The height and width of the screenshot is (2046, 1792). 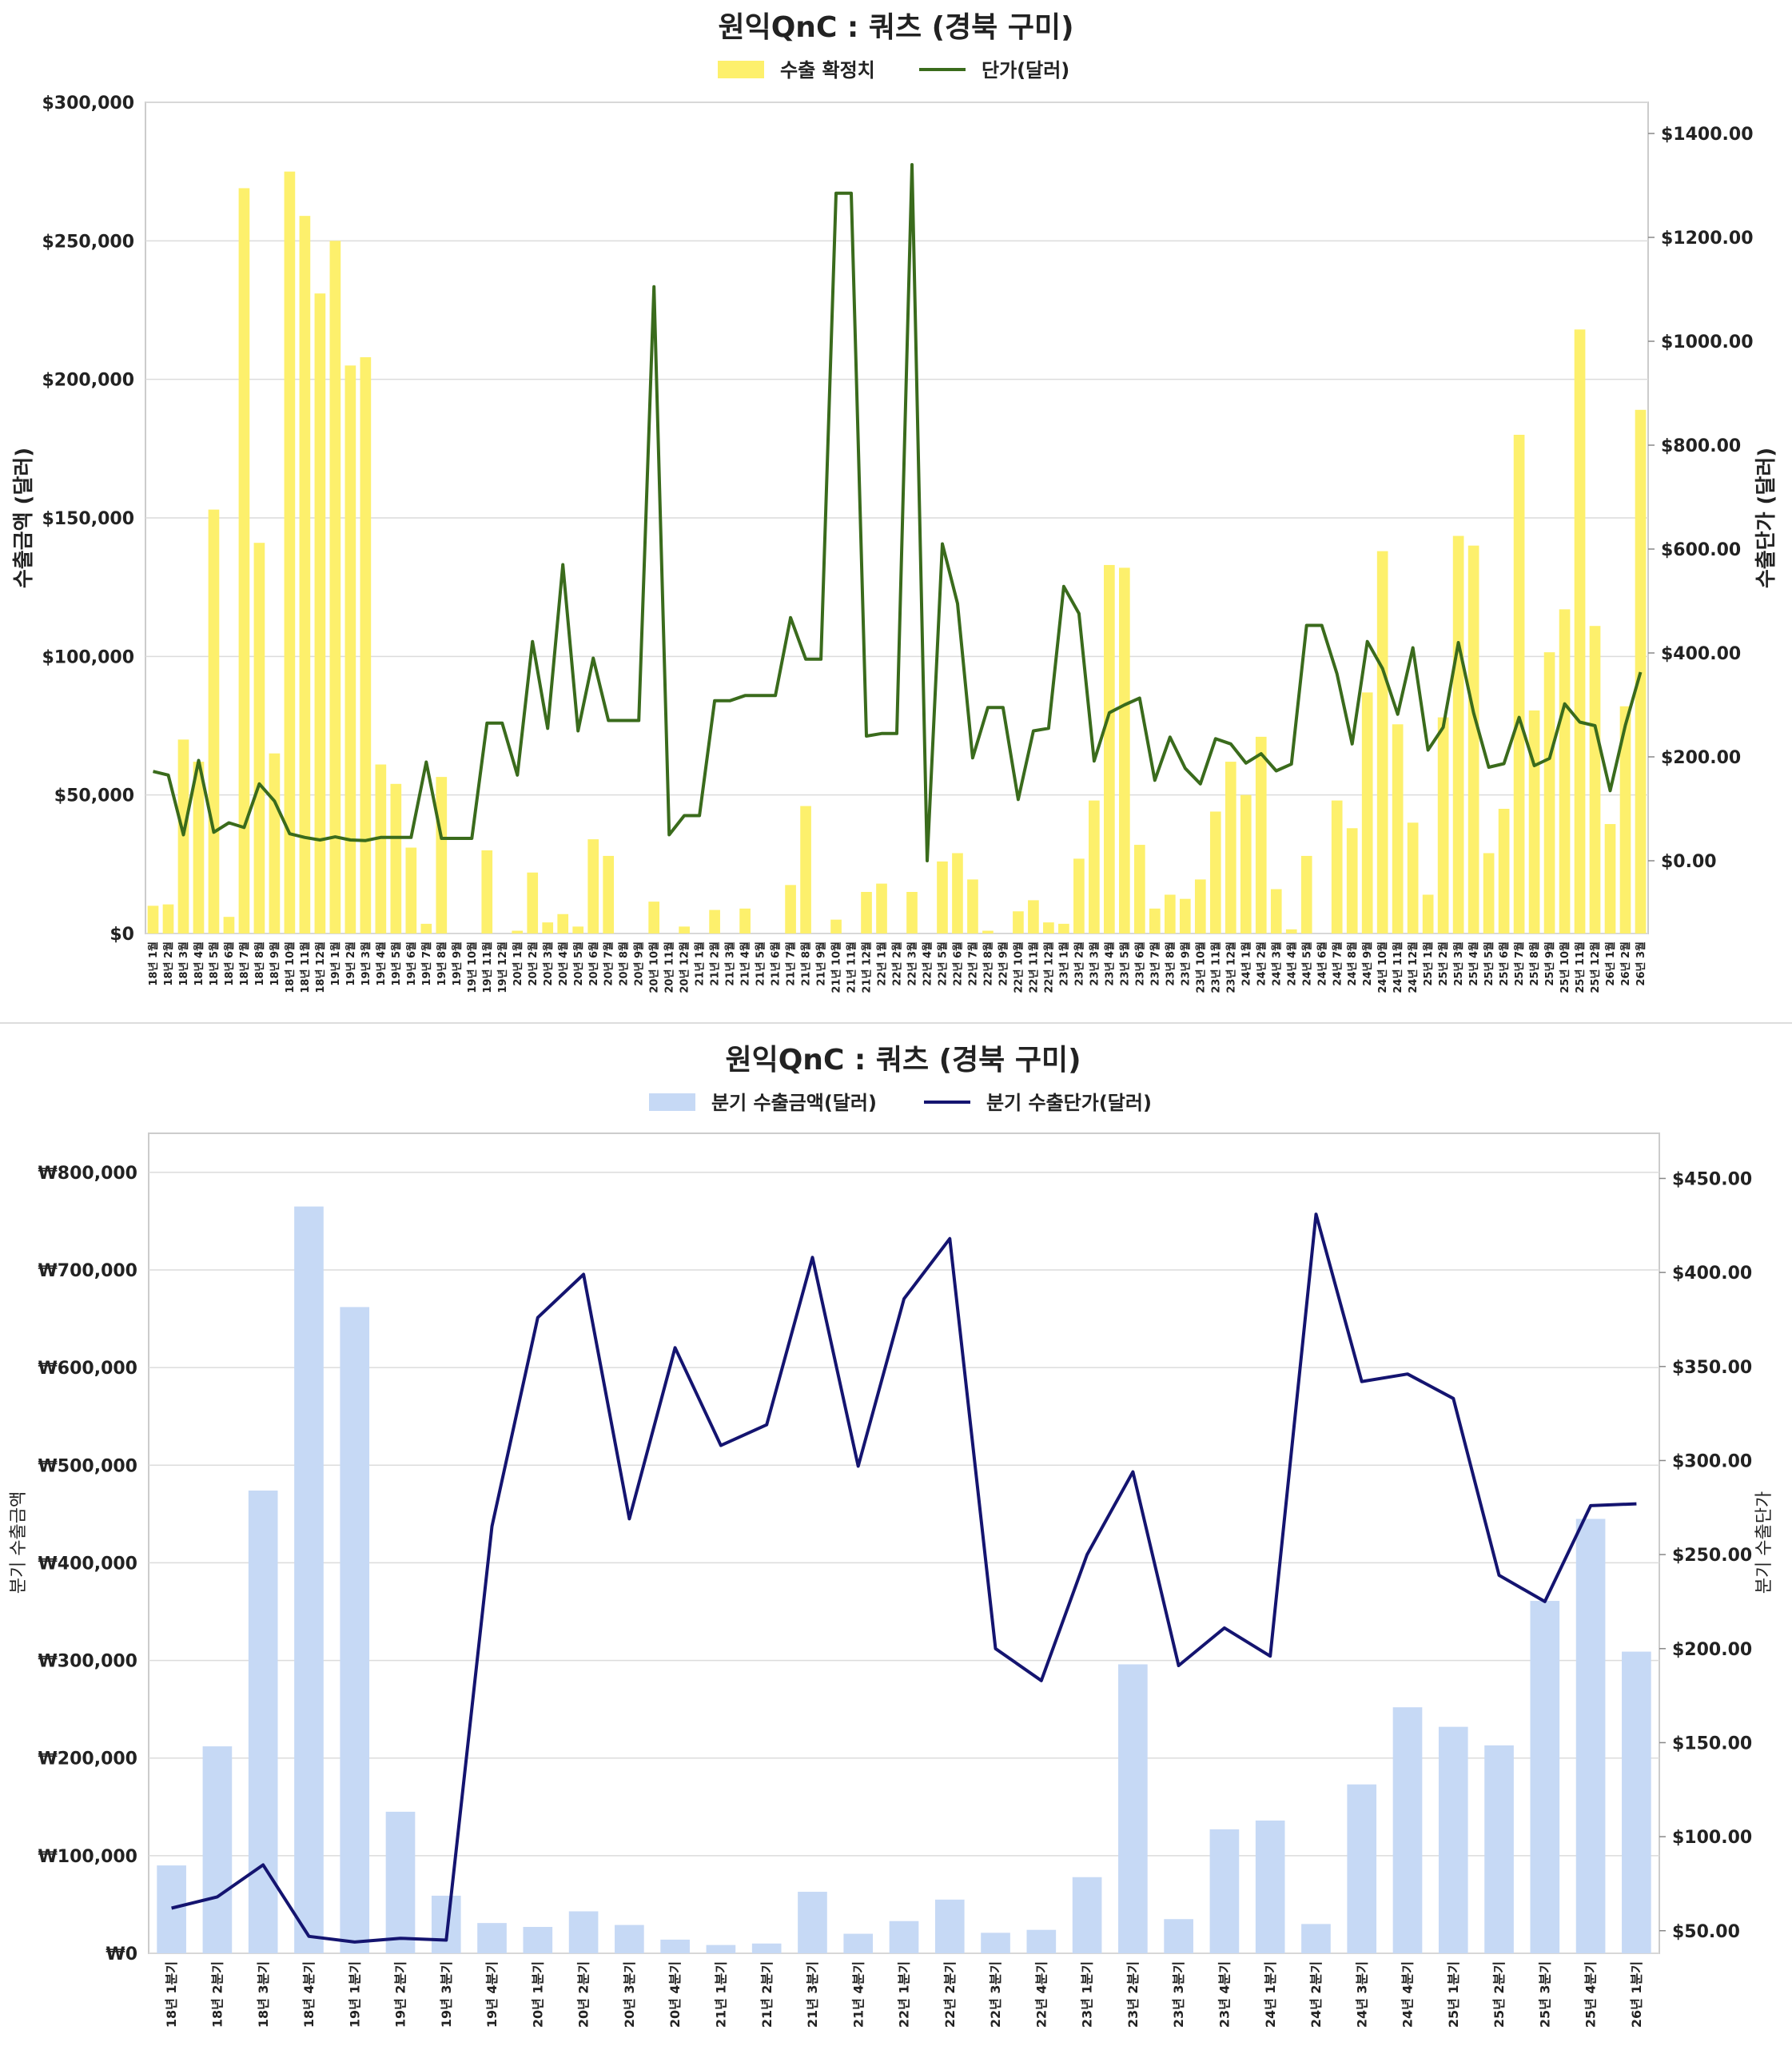 I want to click on y-axis-left-label: 수출금액 (달러), so click(x=24, y=518).